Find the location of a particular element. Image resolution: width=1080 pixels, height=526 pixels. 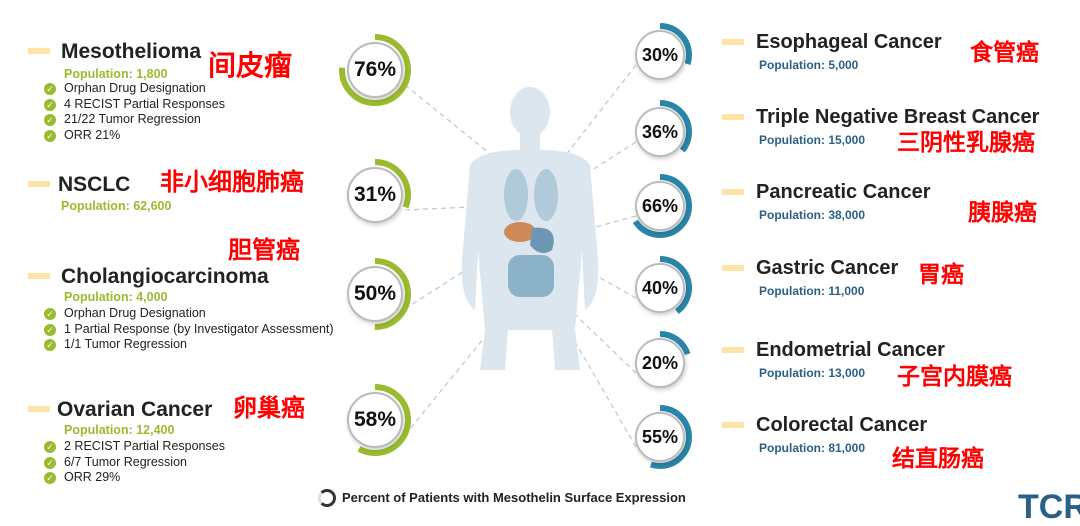

percent-circle: 36% is located at coordinates (660, 132).